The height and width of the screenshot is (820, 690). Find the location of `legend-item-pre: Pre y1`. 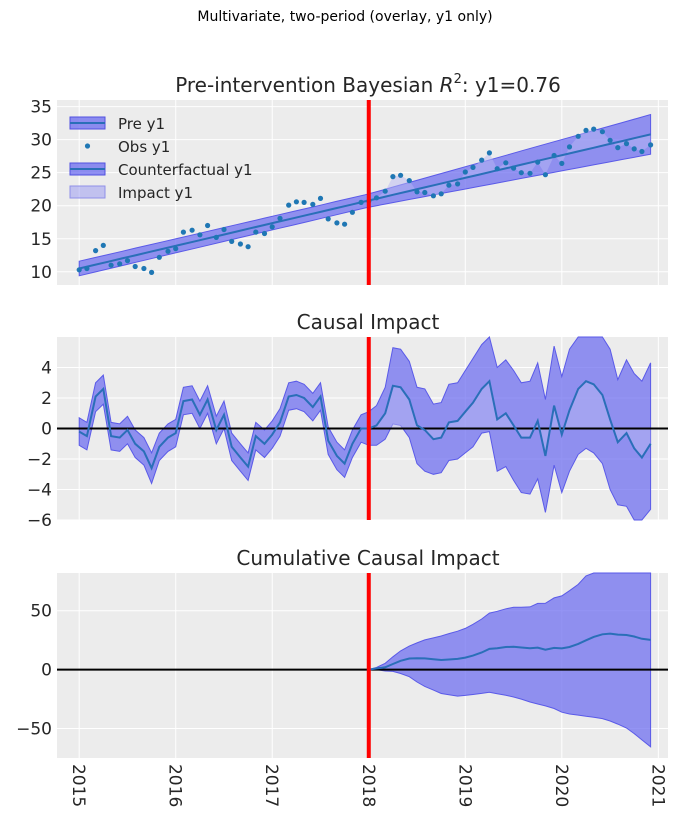

legend-item-pre: Pre y1 is located at coordinates (117, 124).